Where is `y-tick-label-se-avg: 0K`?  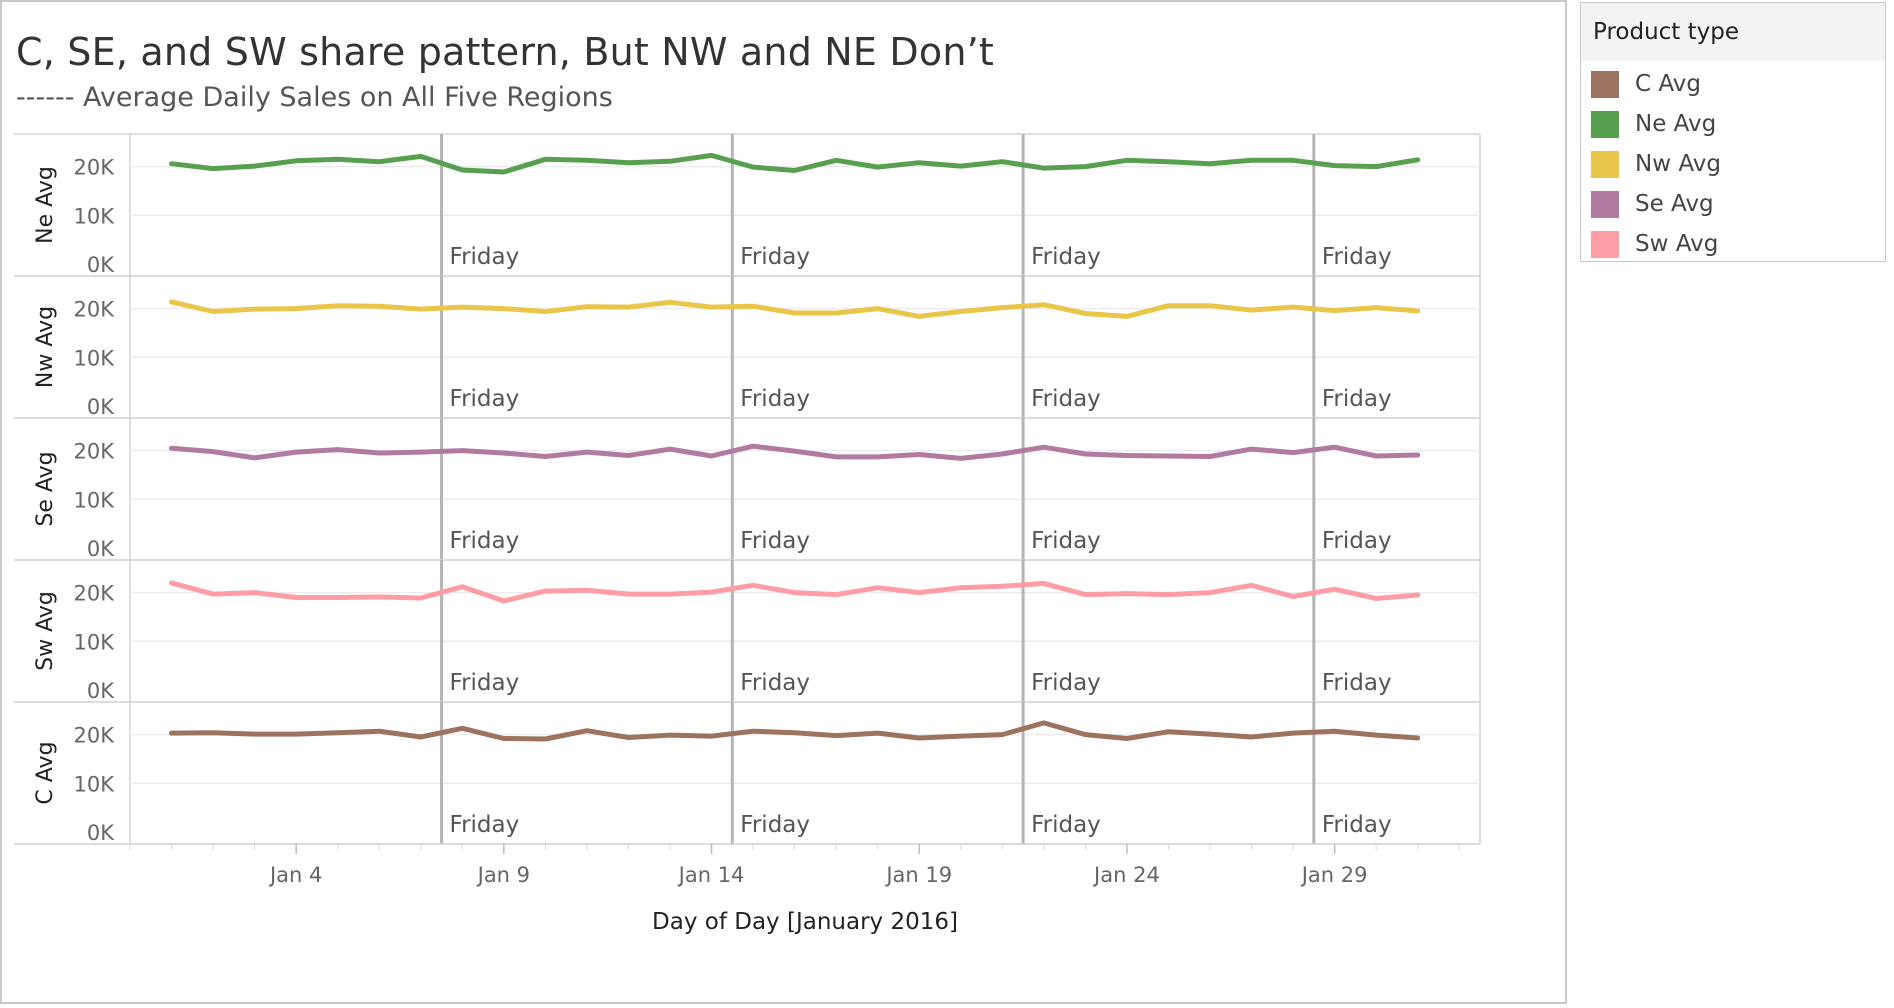 y-tick-label-se-avg: 0K is located at coordinates (101, 549).